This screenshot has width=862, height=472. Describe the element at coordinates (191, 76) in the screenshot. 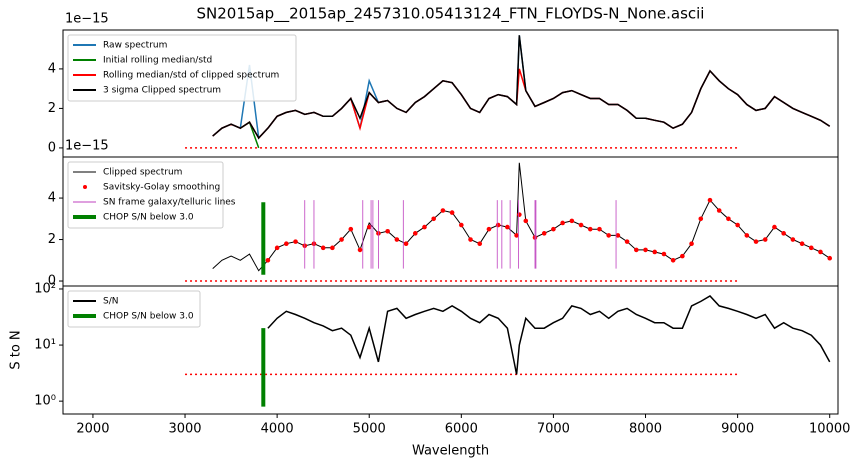

I see `legend-label: Rolling median/std of clipped spectrum` at that location.